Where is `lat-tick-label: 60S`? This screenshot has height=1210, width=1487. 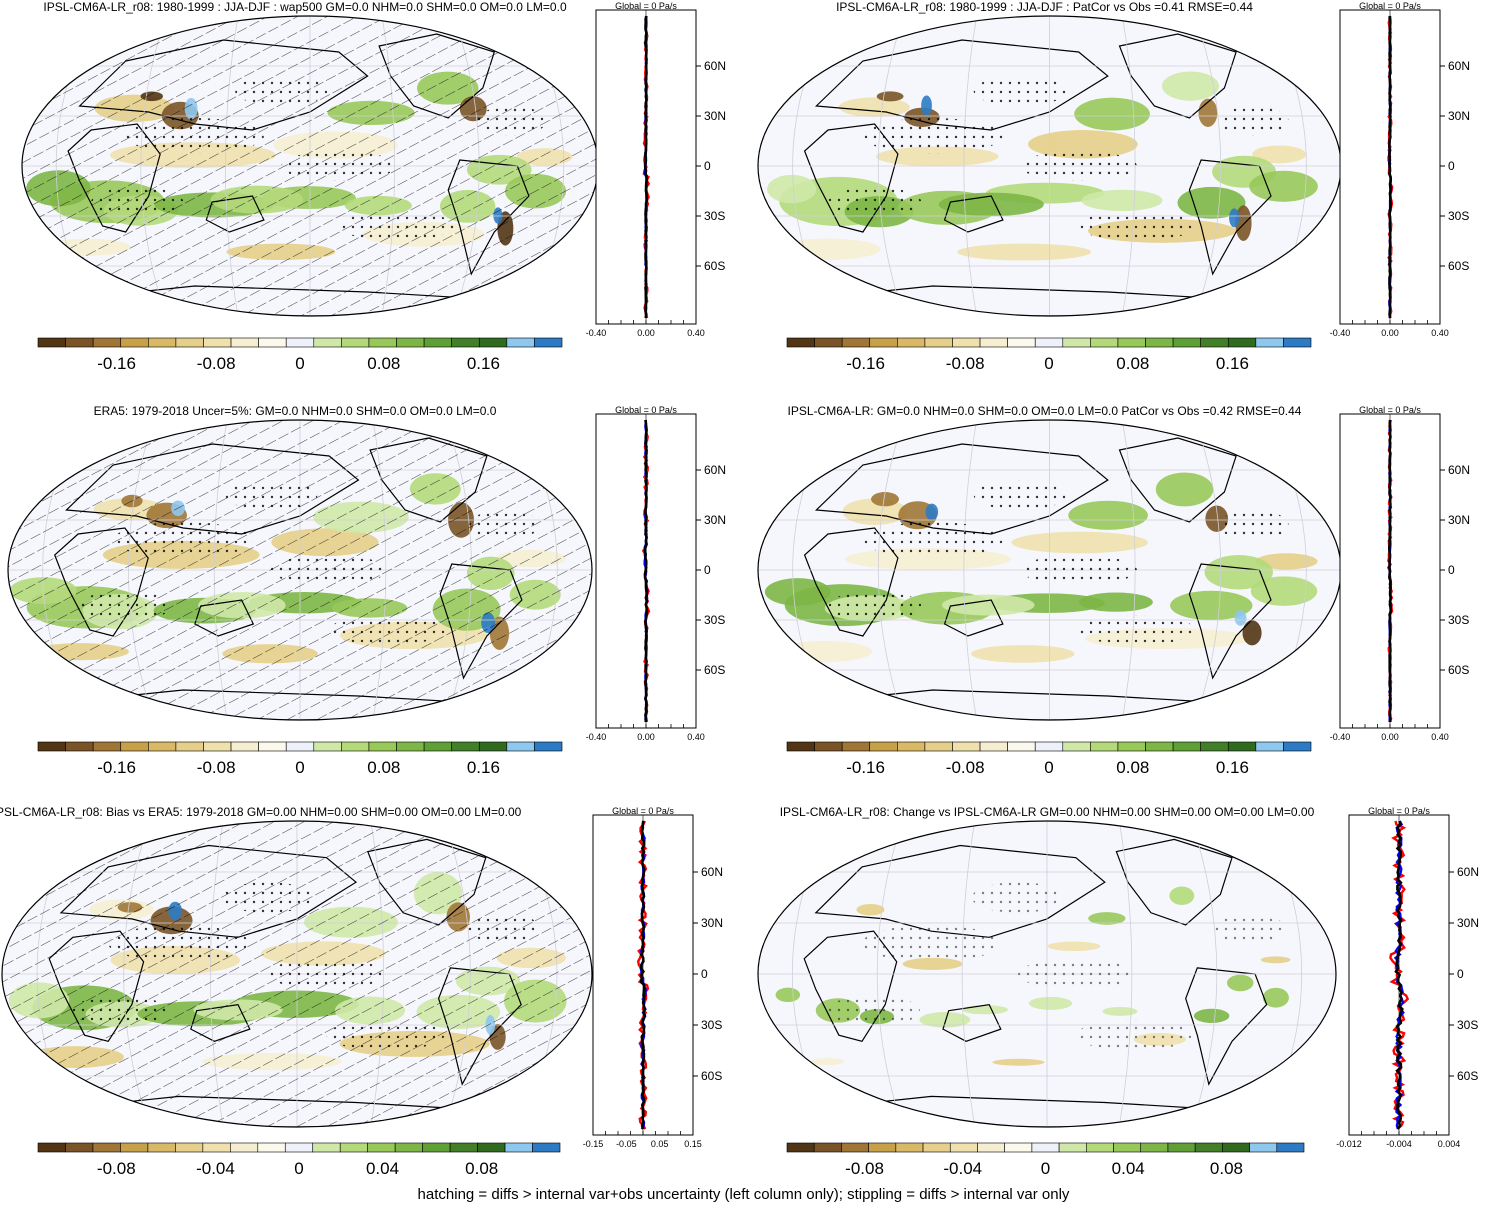 lat-tick-label: 60S is located at coordinates (714, 266).